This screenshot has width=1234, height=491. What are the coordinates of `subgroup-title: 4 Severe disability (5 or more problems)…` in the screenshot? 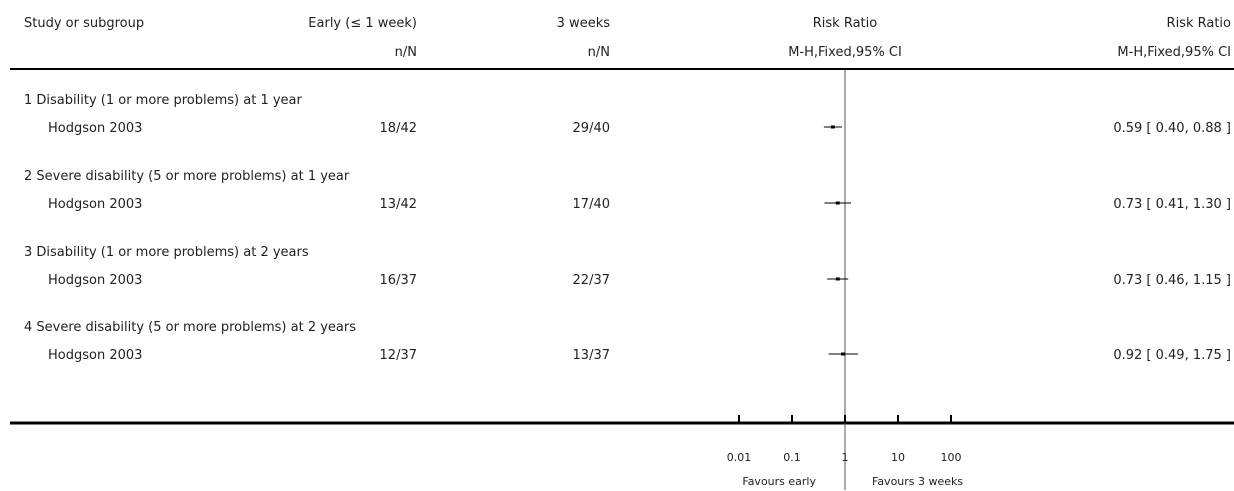 It's located at (190, 327).